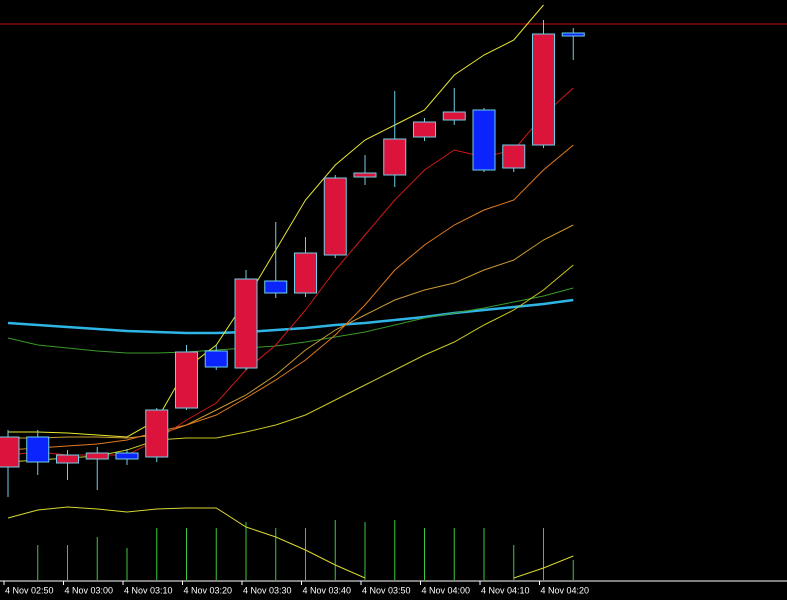  I want to click on x-tick-label: 4 Nov 03:50, so click(386, 590).